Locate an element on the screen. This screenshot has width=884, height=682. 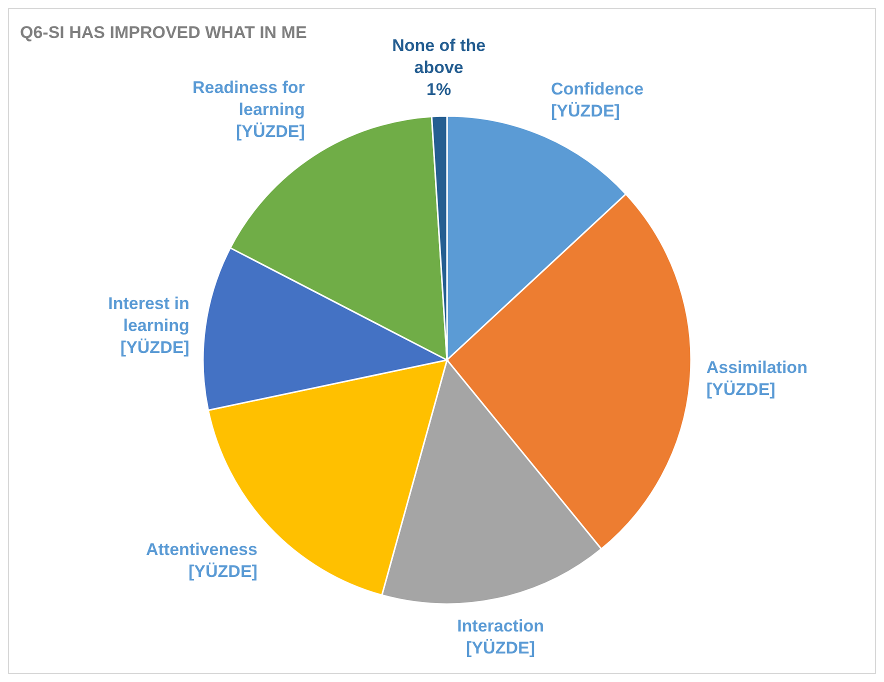
chart-title: Q6-SI HAS IMPROVED WHAT IN ME is located at coordinates (163, 32).